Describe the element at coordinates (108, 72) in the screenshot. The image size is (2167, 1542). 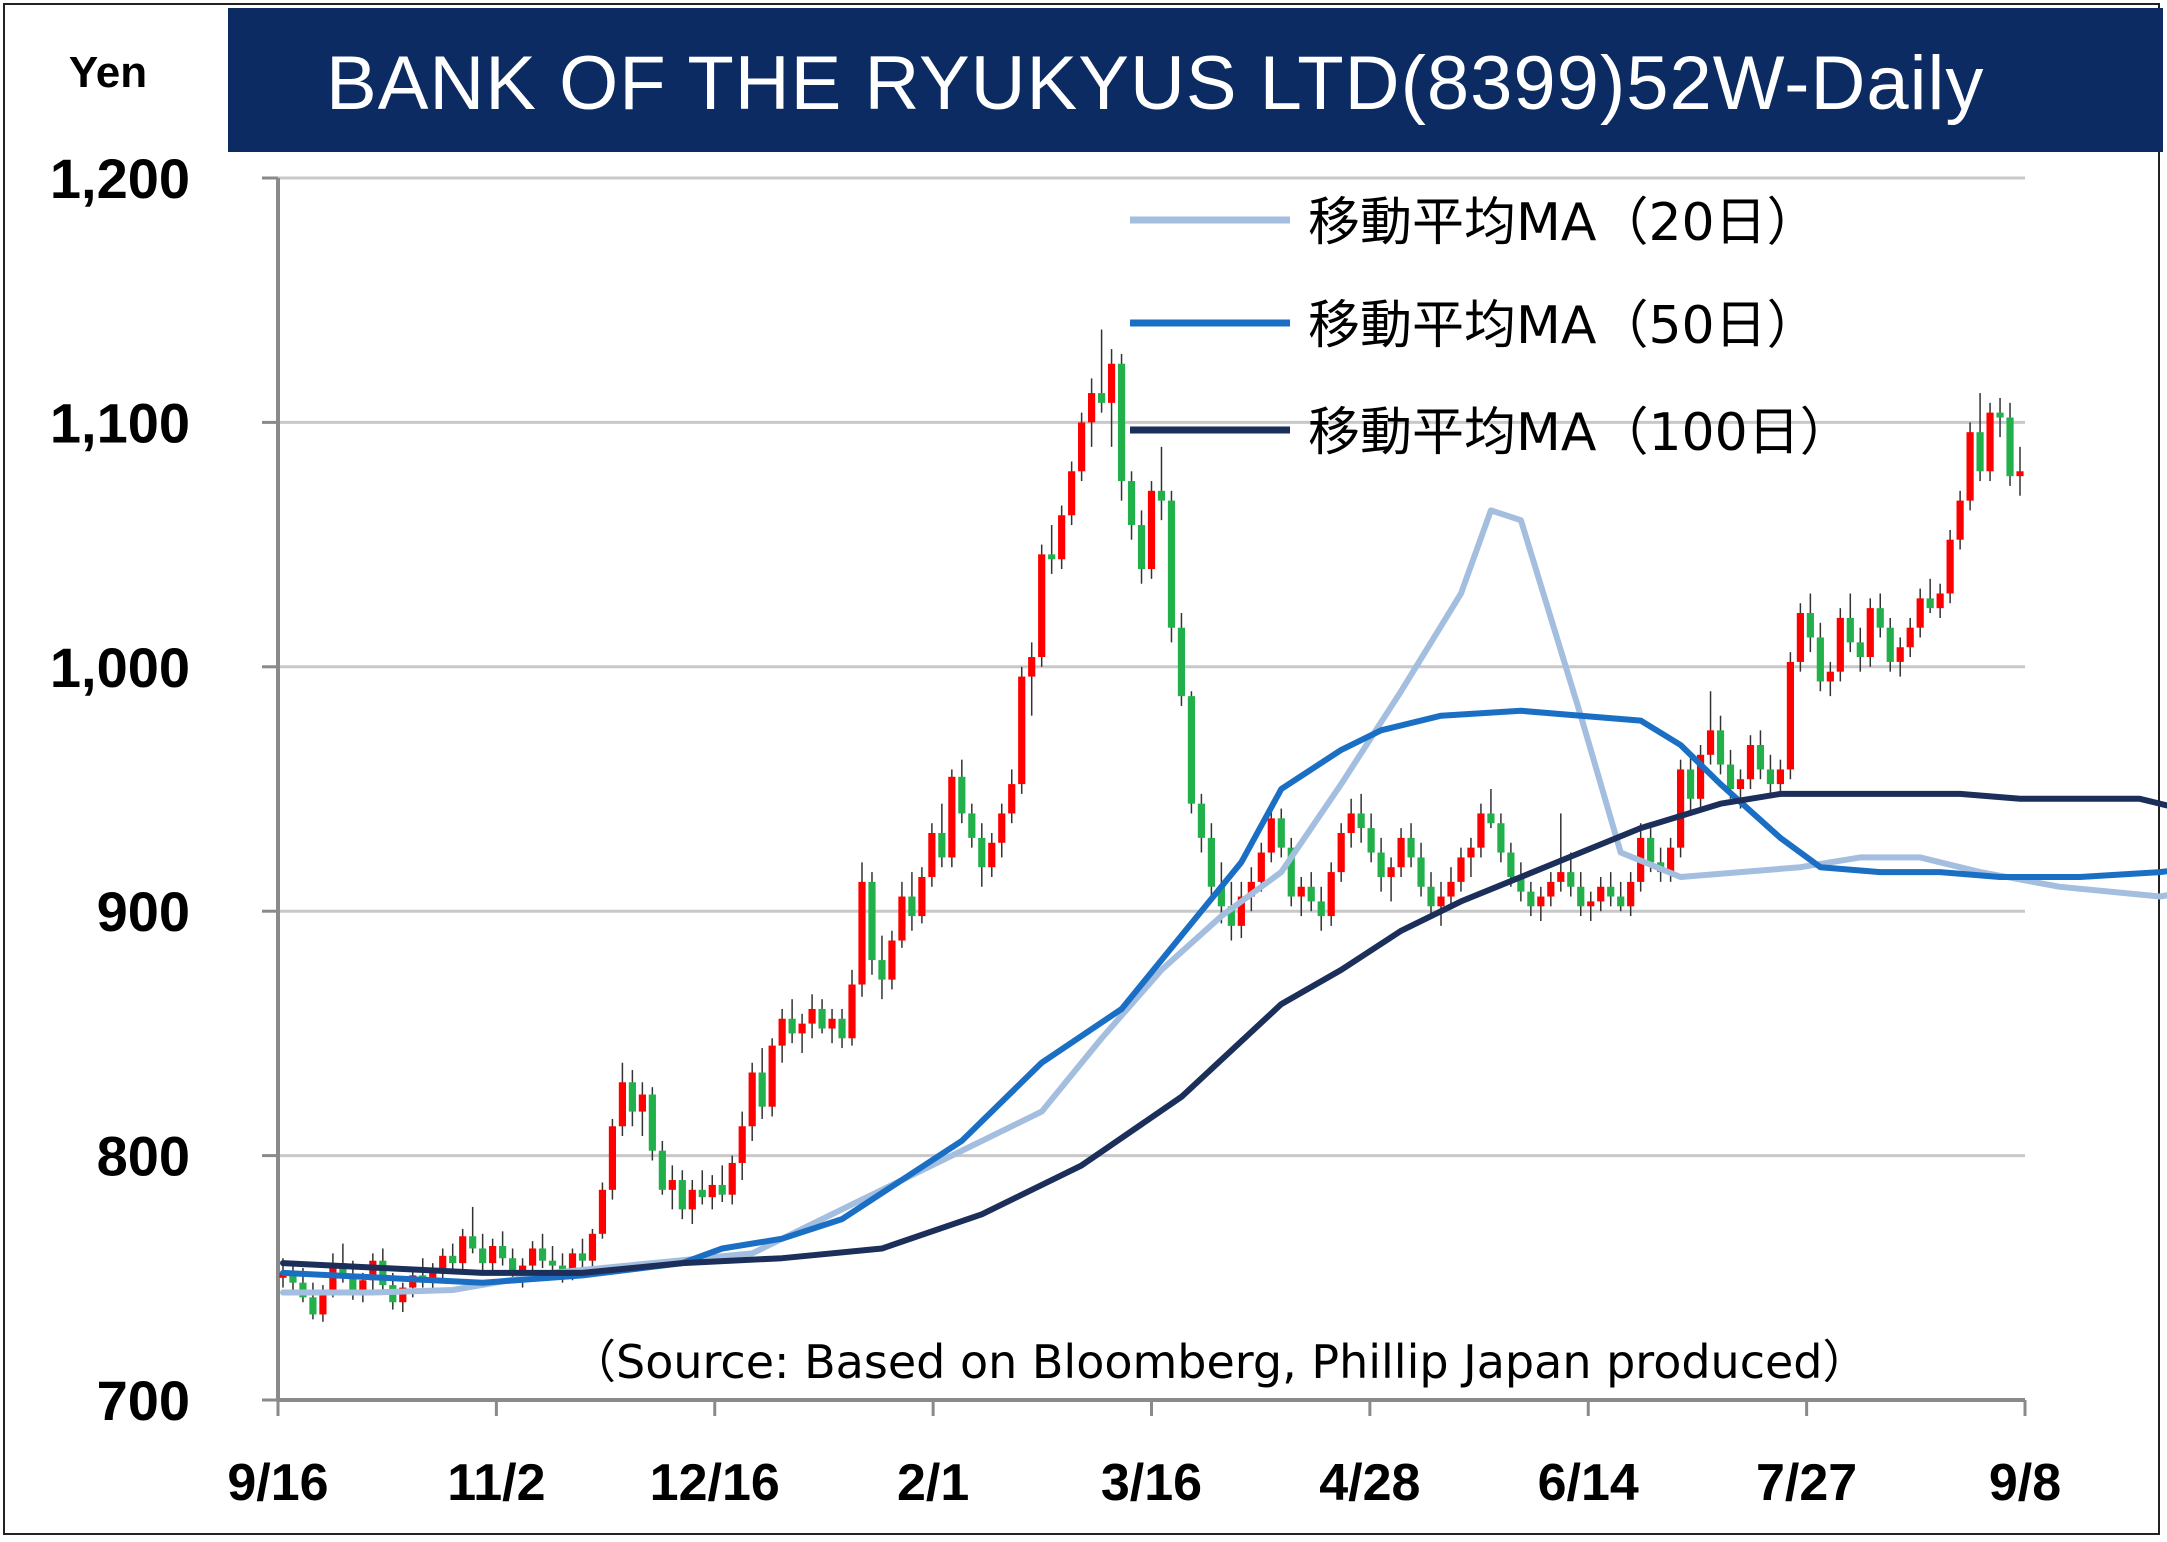
I see `y-unit-label: Yen` at that location.